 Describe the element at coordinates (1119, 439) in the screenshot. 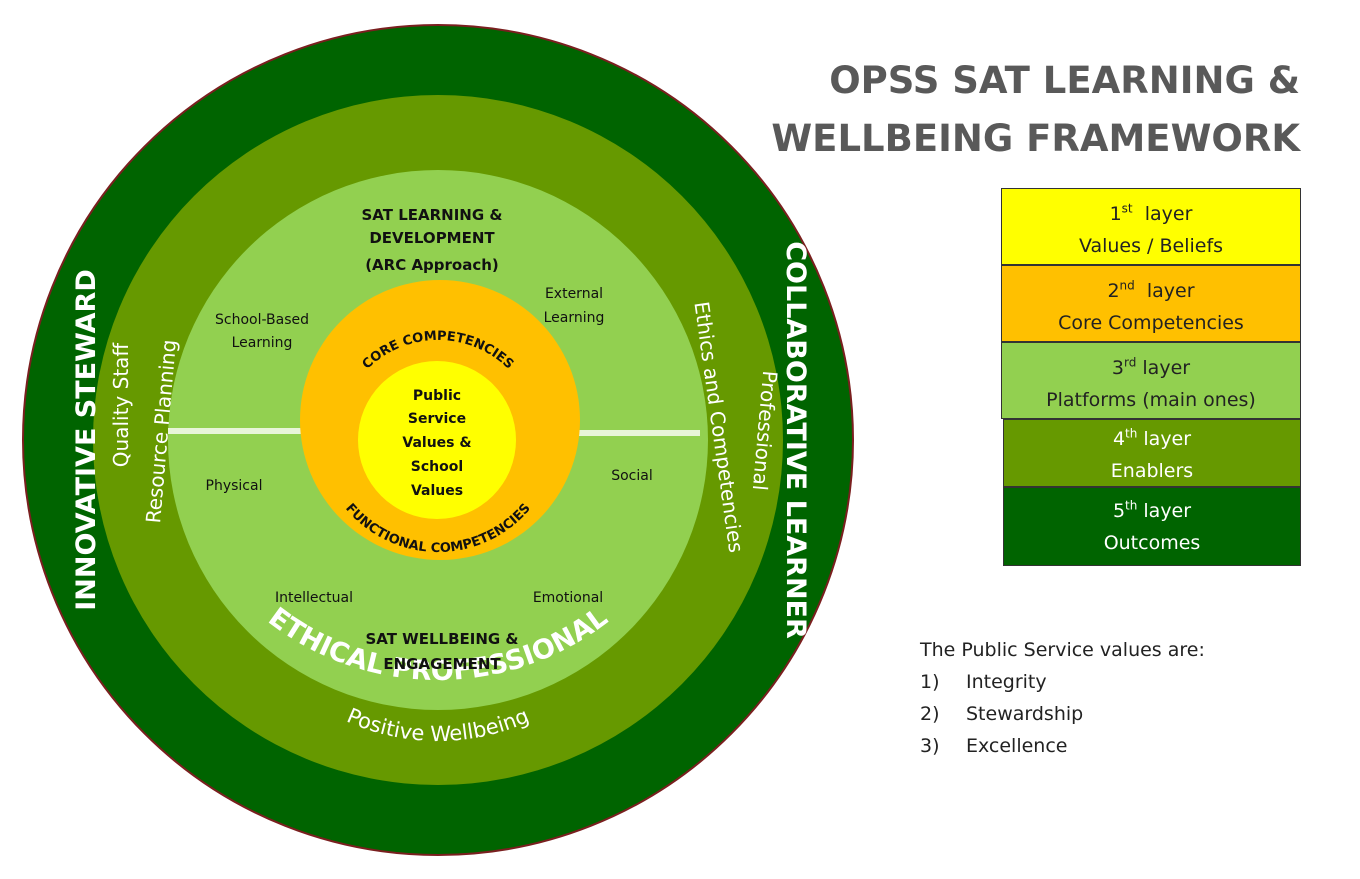

I see `legend-layer-4-num: 4` at that location.